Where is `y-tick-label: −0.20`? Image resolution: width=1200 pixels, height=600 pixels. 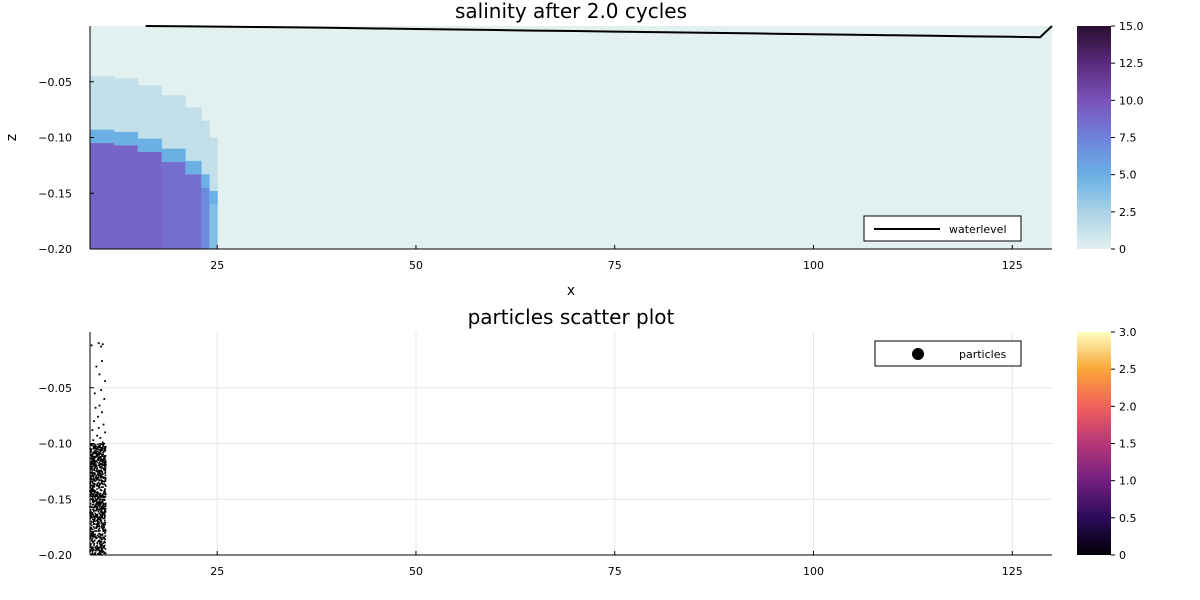 y-tick-label: −0.20 is located at coordinates (55, 555).